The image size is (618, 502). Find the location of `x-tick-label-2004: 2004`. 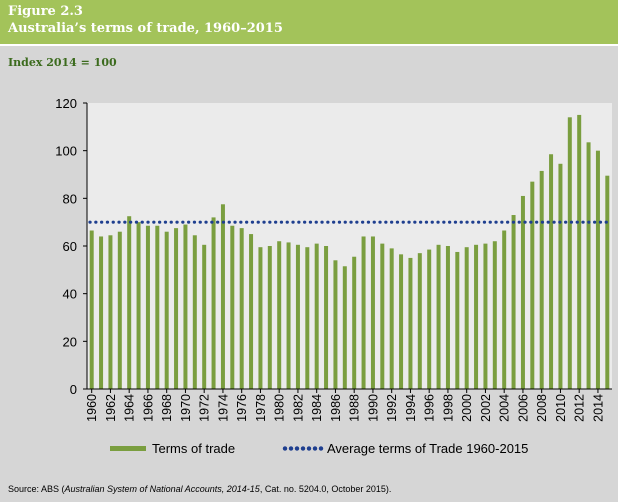

x-tick-label-2004: 2004 is located at coordinates (505, 408).